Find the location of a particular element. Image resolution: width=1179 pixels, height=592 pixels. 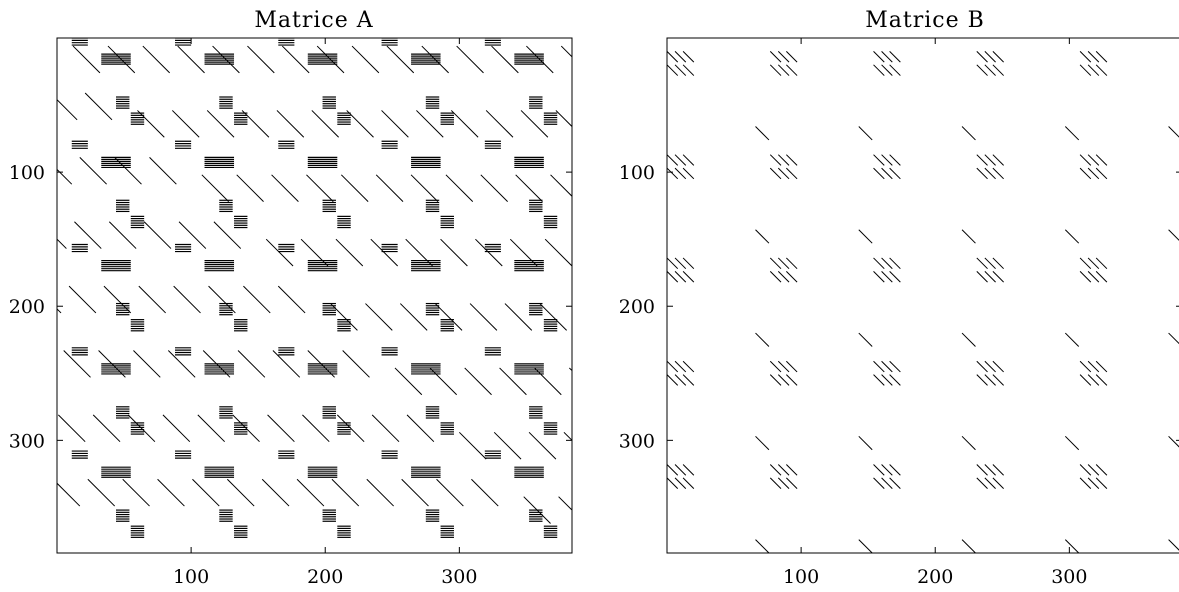

x-tick-label: 200 is located at coordinates (935, 577).